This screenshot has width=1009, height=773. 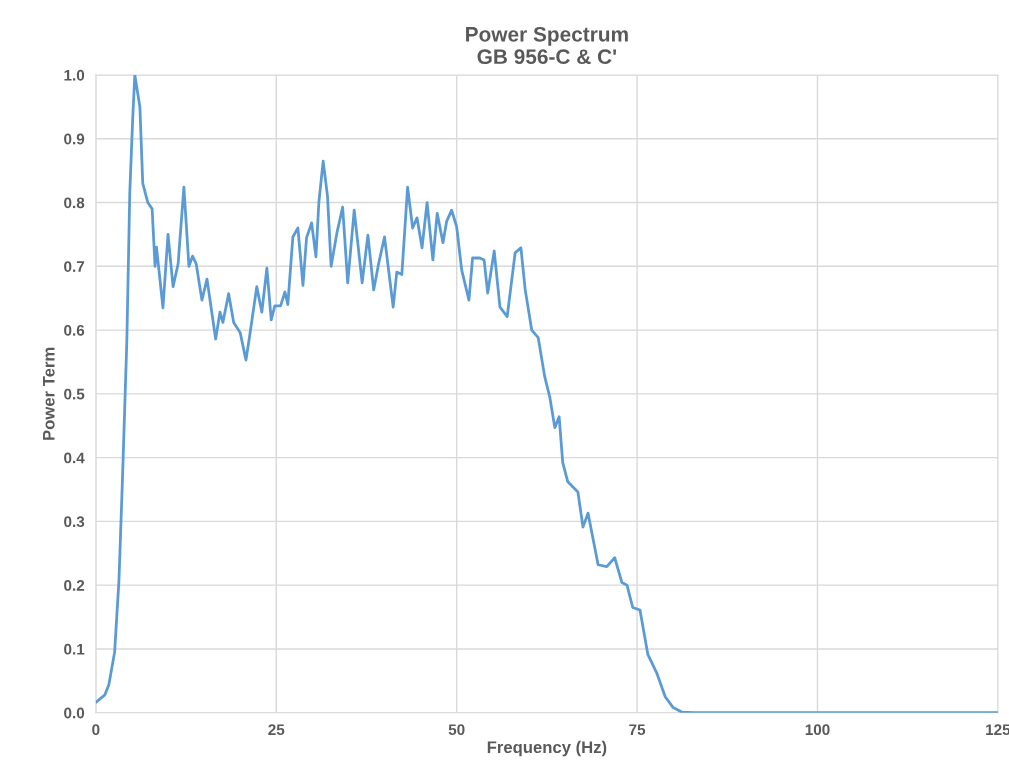 I want to click on x-tick-label: 0, so click(x=96, y=730).